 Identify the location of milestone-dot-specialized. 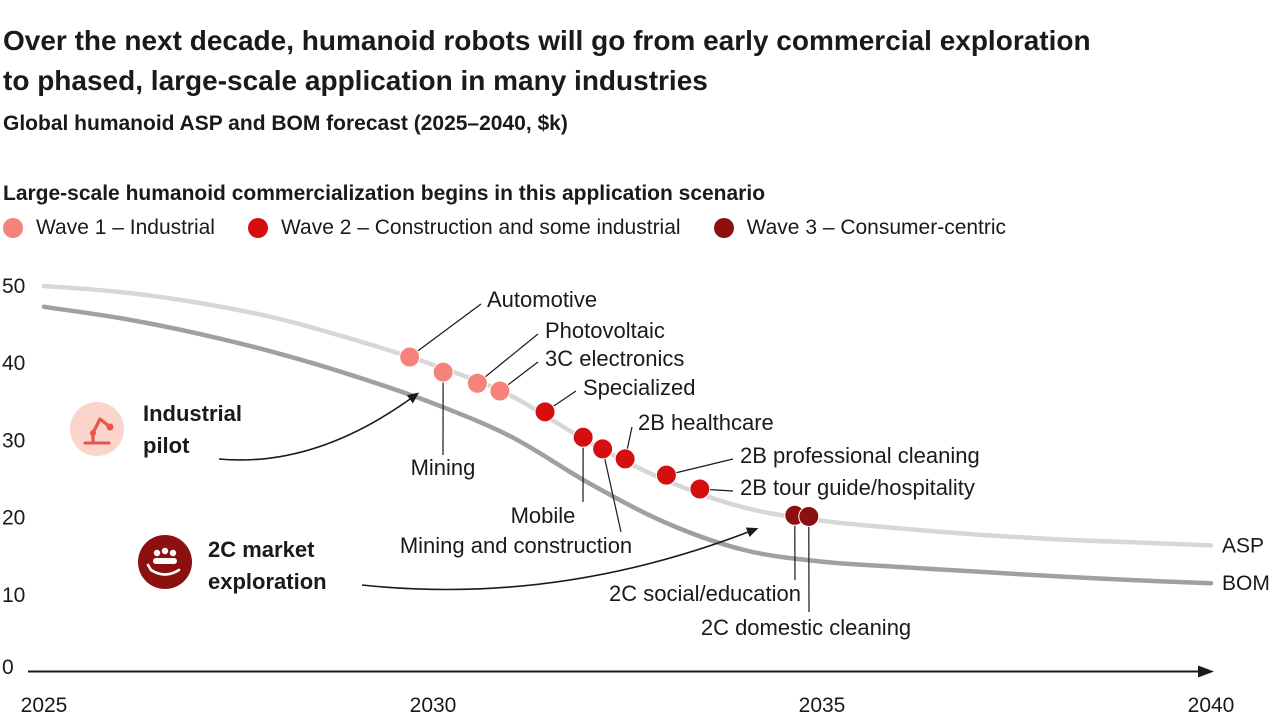
(545, 412).